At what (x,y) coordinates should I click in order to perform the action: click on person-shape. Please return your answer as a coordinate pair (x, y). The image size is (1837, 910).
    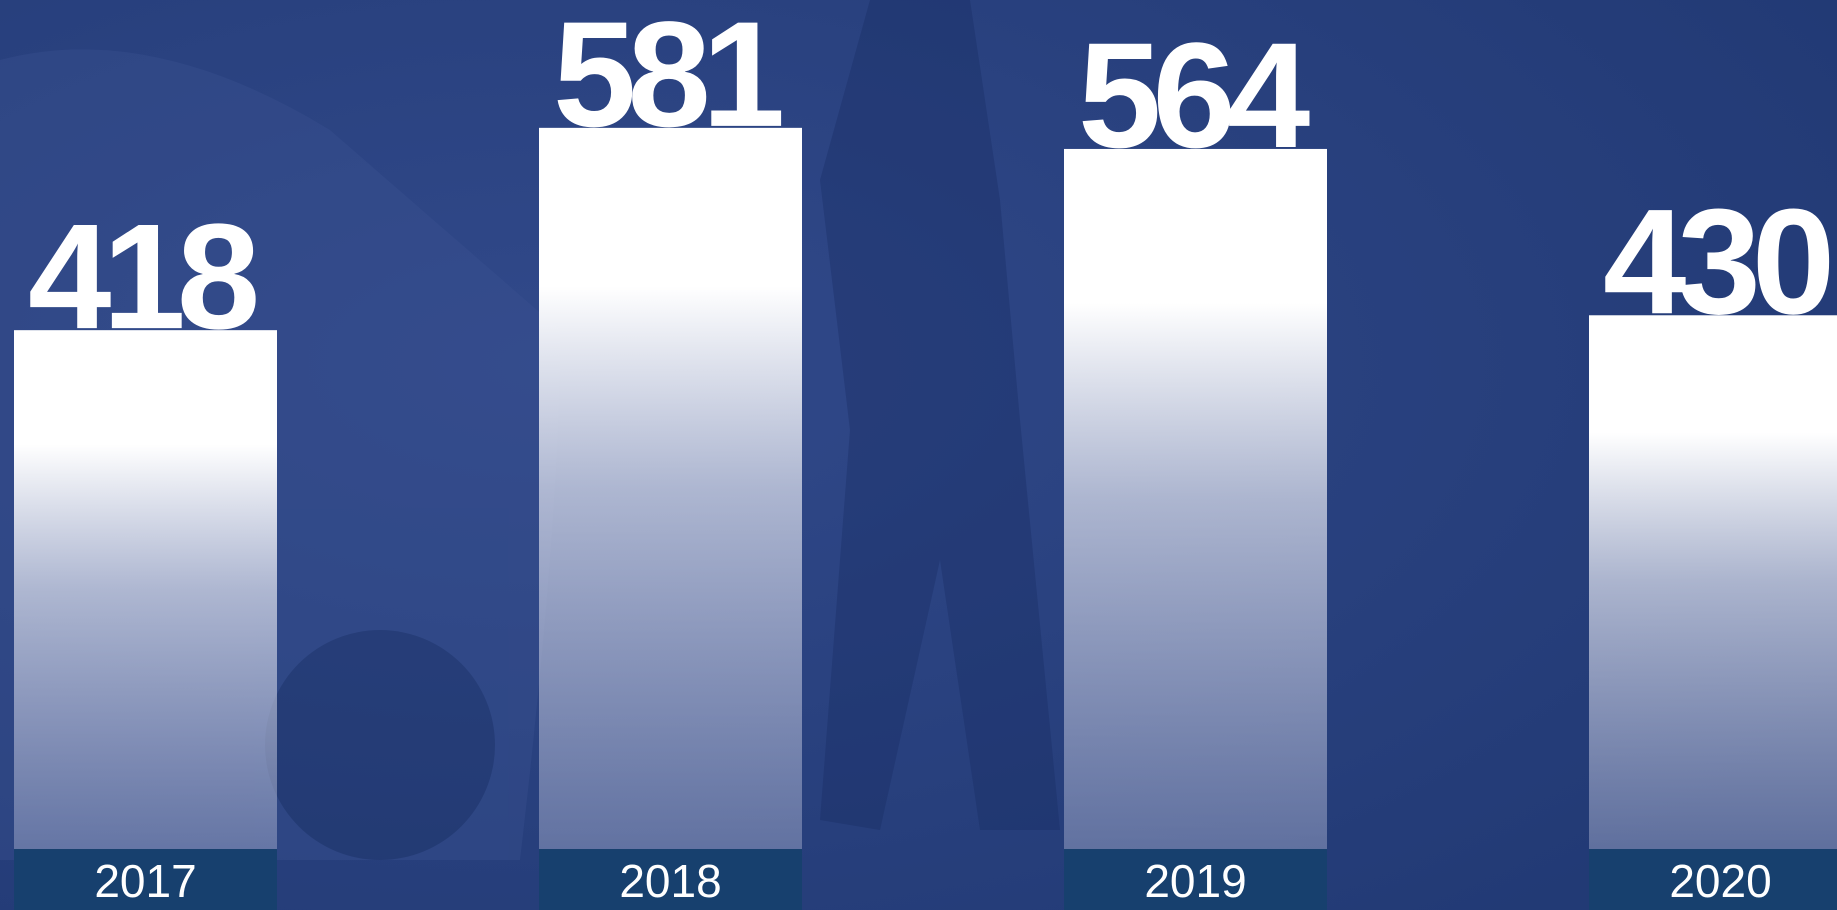
    Looking at the image, I should click on (940, 415).